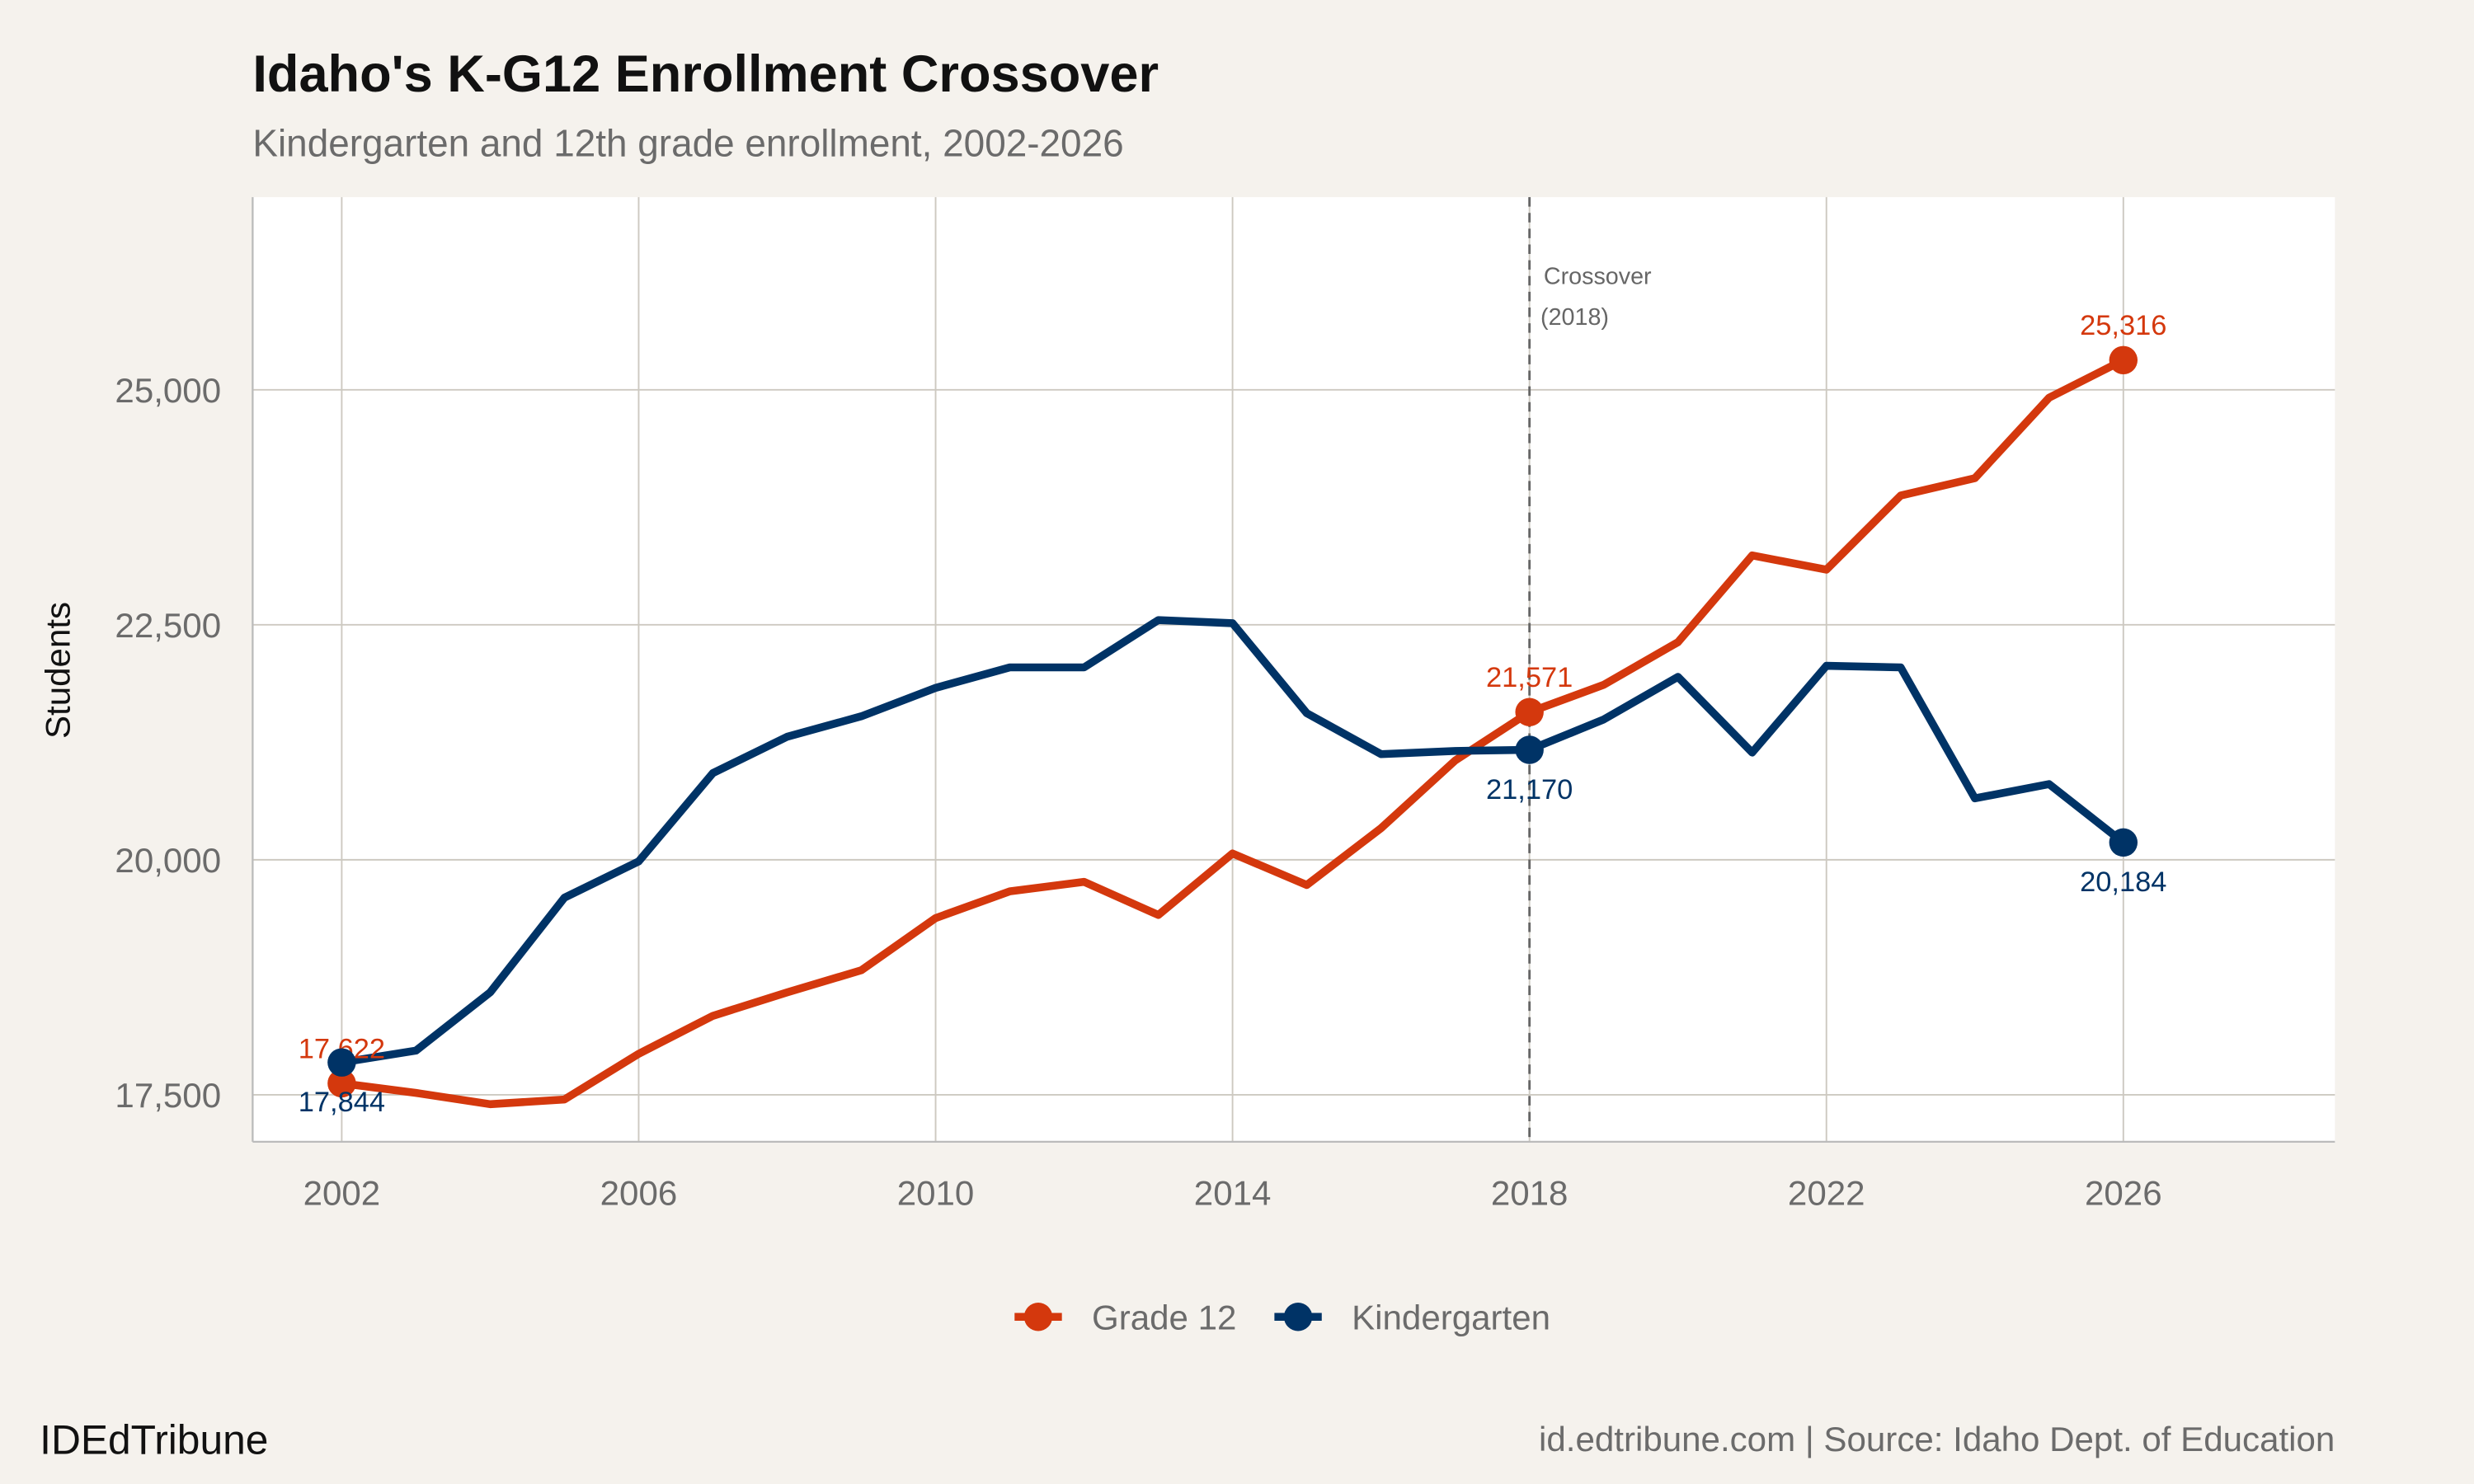  What do you see at coordinates (342, 1192) in the screenshot?
I see `x-tick-label: 2002` at bounding box center [342, 1192].